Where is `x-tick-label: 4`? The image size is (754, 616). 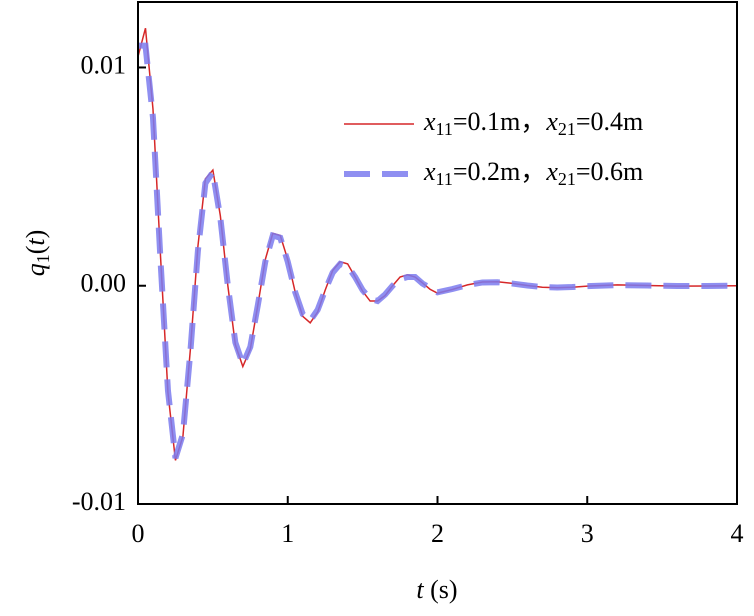
x-tick-label: 4 is located at coordinates (737, 533).